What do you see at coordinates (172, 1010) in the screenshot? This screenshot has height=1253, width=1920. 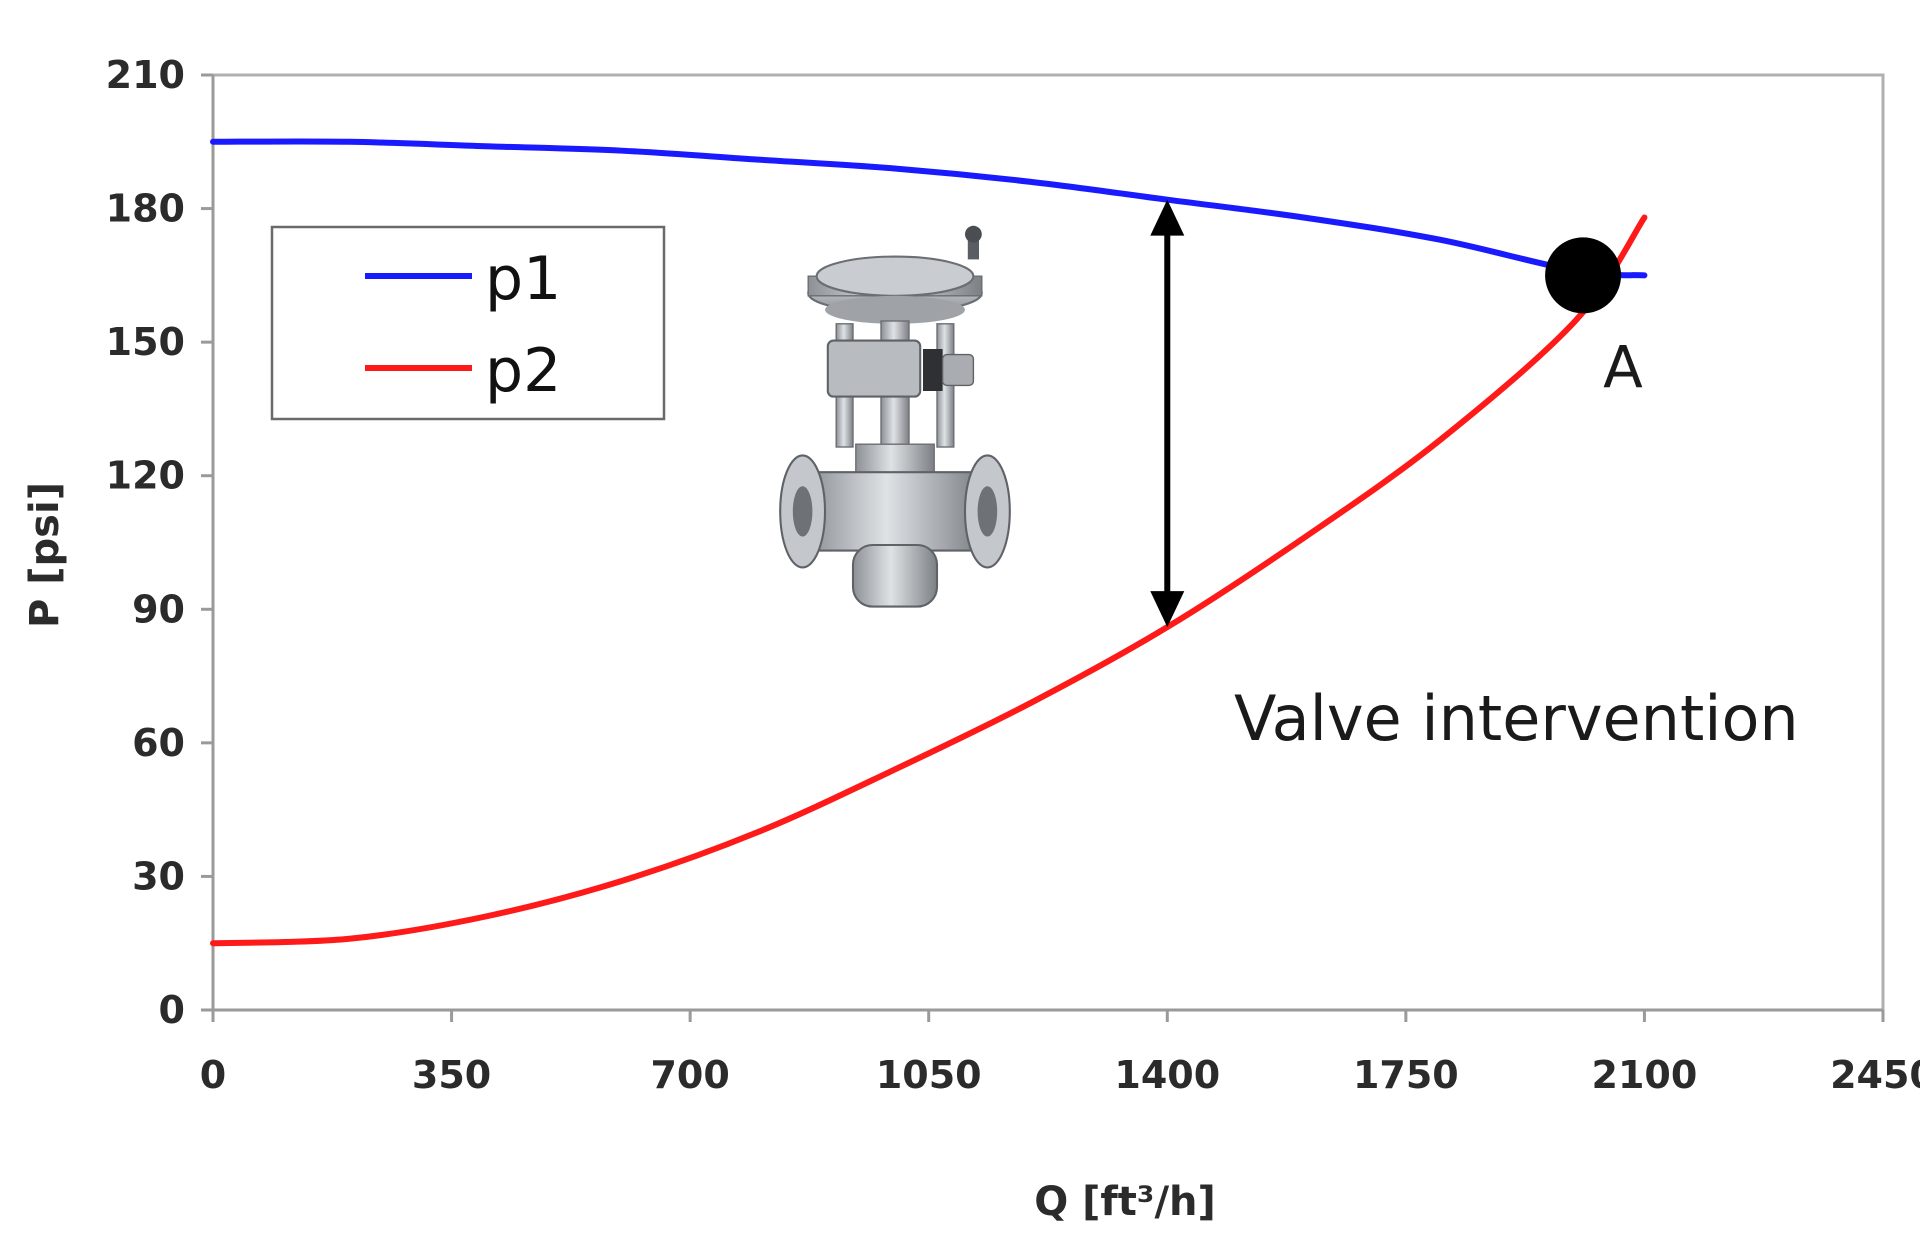 I see `y-tick-label: 0` at bounding box center [172, 1010].